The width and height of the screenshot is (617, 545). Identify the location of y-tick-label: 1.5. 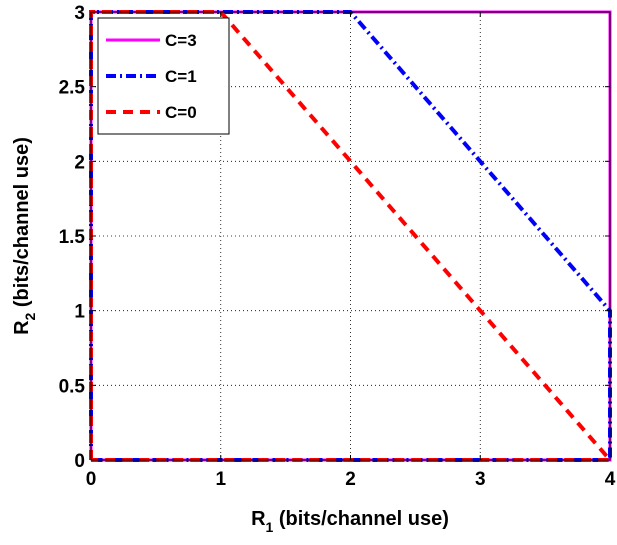
(72, 237).